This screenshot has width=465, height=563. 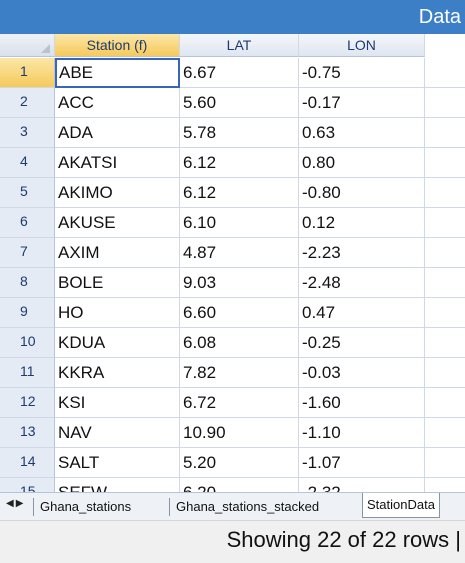 What do you see at coordinates (27, 403) in the screenshot?
I see `row-number: 12` at bounding box center [27, 403].